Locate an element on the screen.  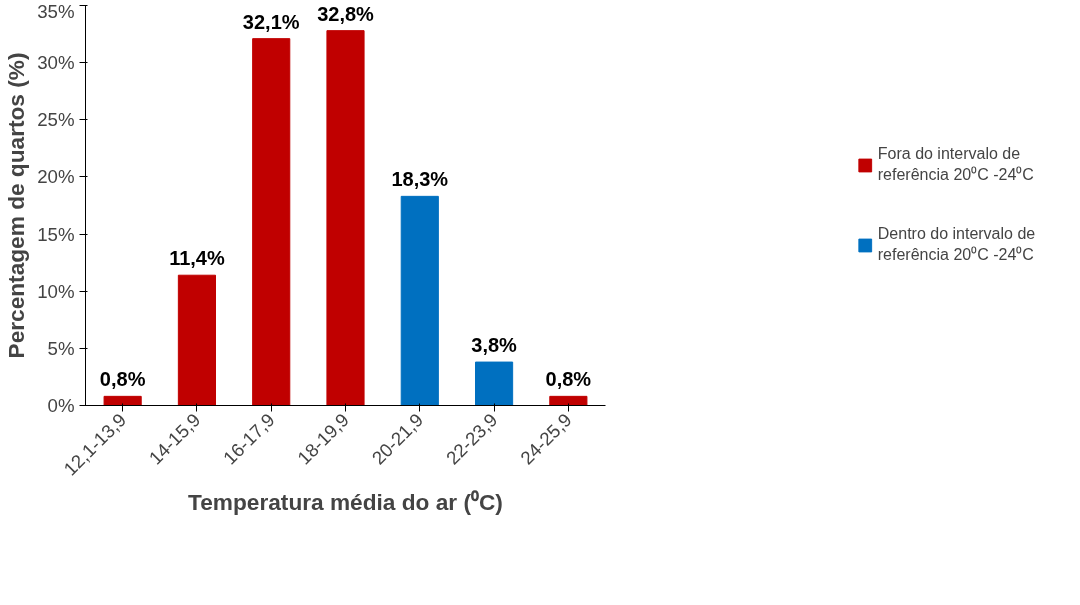
y-tick-label: 20% is located at coordinates (56, 177).